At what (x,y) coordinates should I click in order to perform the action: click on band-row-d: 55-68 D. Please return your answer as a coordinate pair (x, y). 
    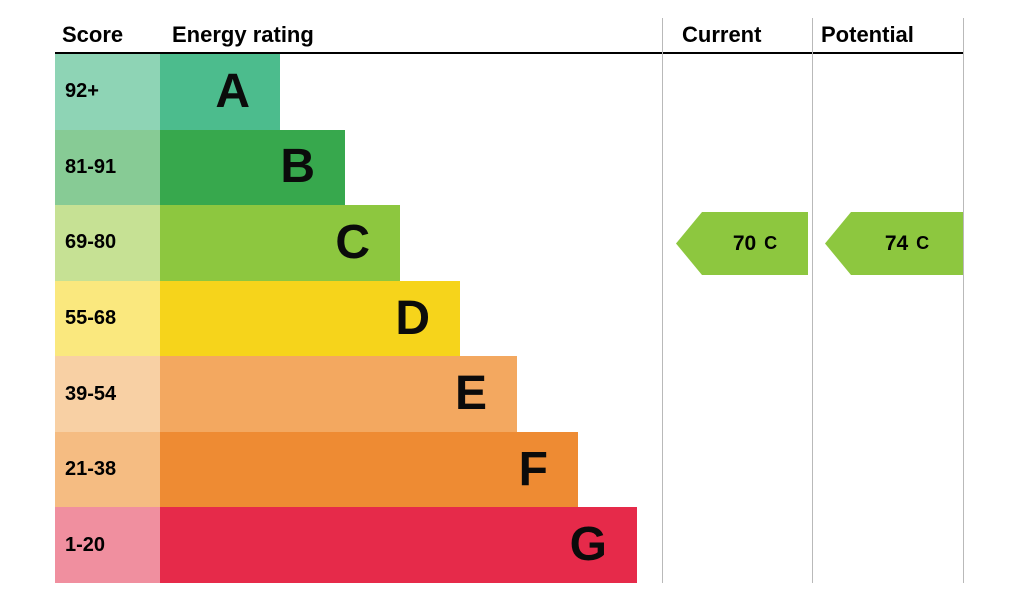
    Looking at the image, I should click on (346, 318).